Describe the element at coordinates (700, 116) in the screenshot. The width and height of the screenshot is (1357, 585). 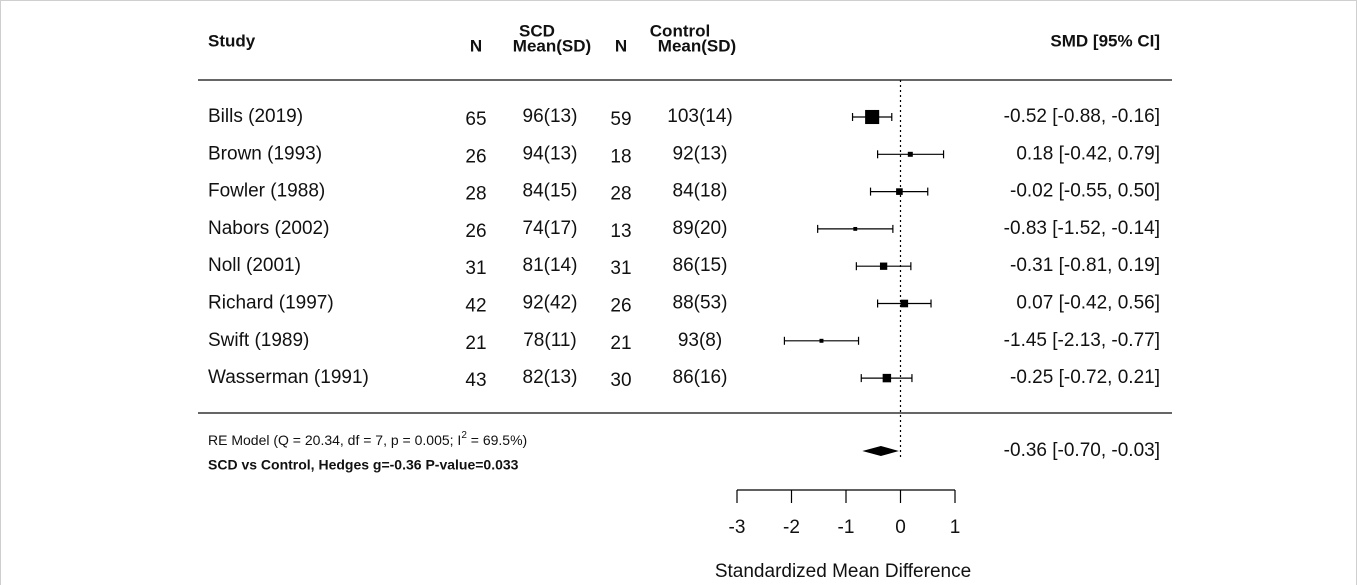
I see `control-mean-sd: 103(14)` at that location.